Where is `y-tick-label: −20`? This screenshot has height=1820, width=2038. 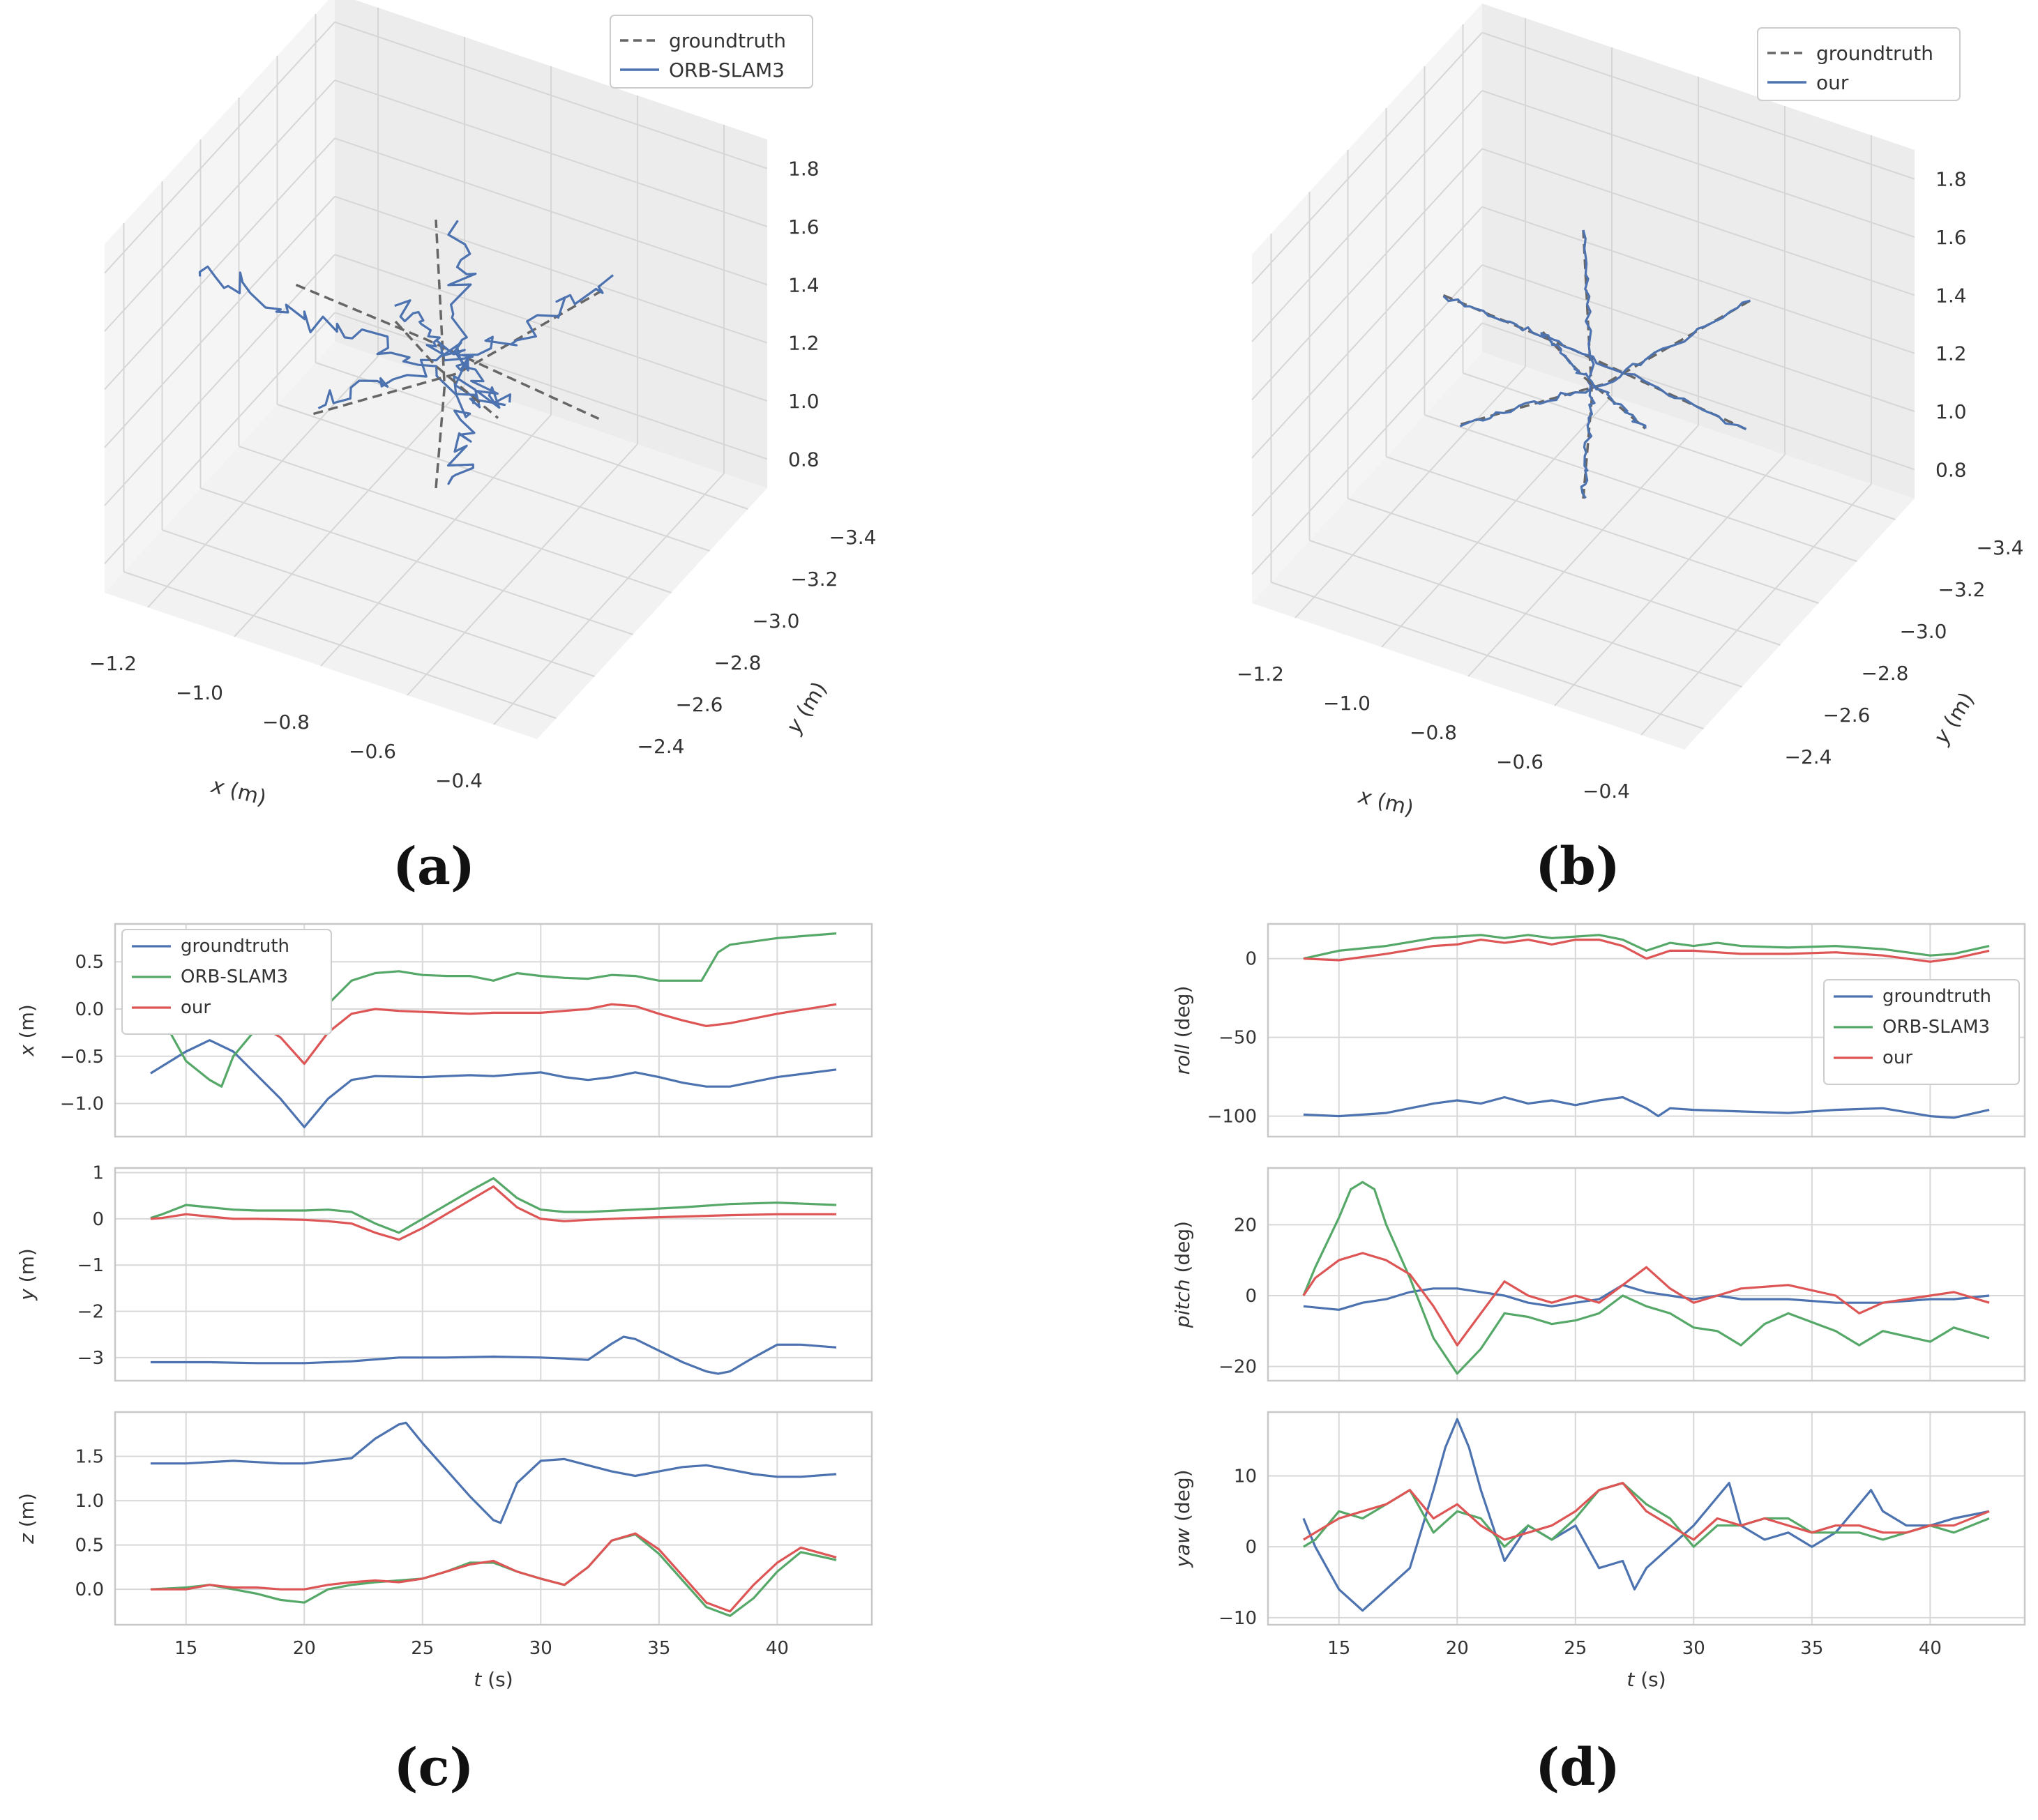
y-tick-label: −20 is located at coordinates (1238, 1367).